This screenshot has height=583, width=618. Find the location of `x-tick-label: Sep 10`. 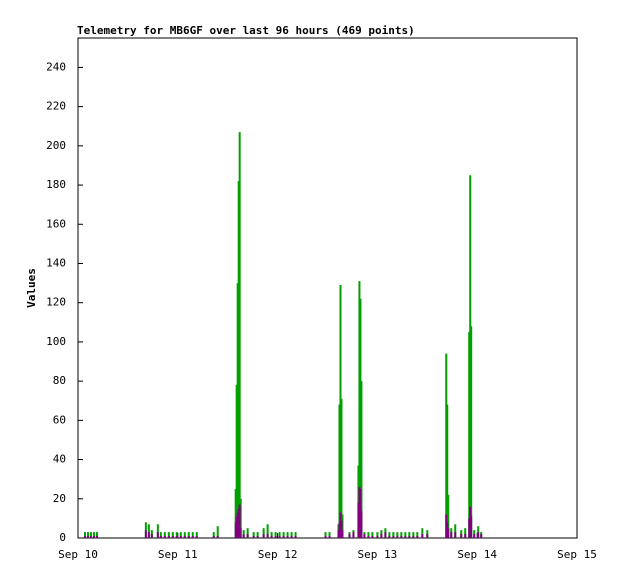

x-tick-label: Sep 10 is located at coordinates (78, 554).